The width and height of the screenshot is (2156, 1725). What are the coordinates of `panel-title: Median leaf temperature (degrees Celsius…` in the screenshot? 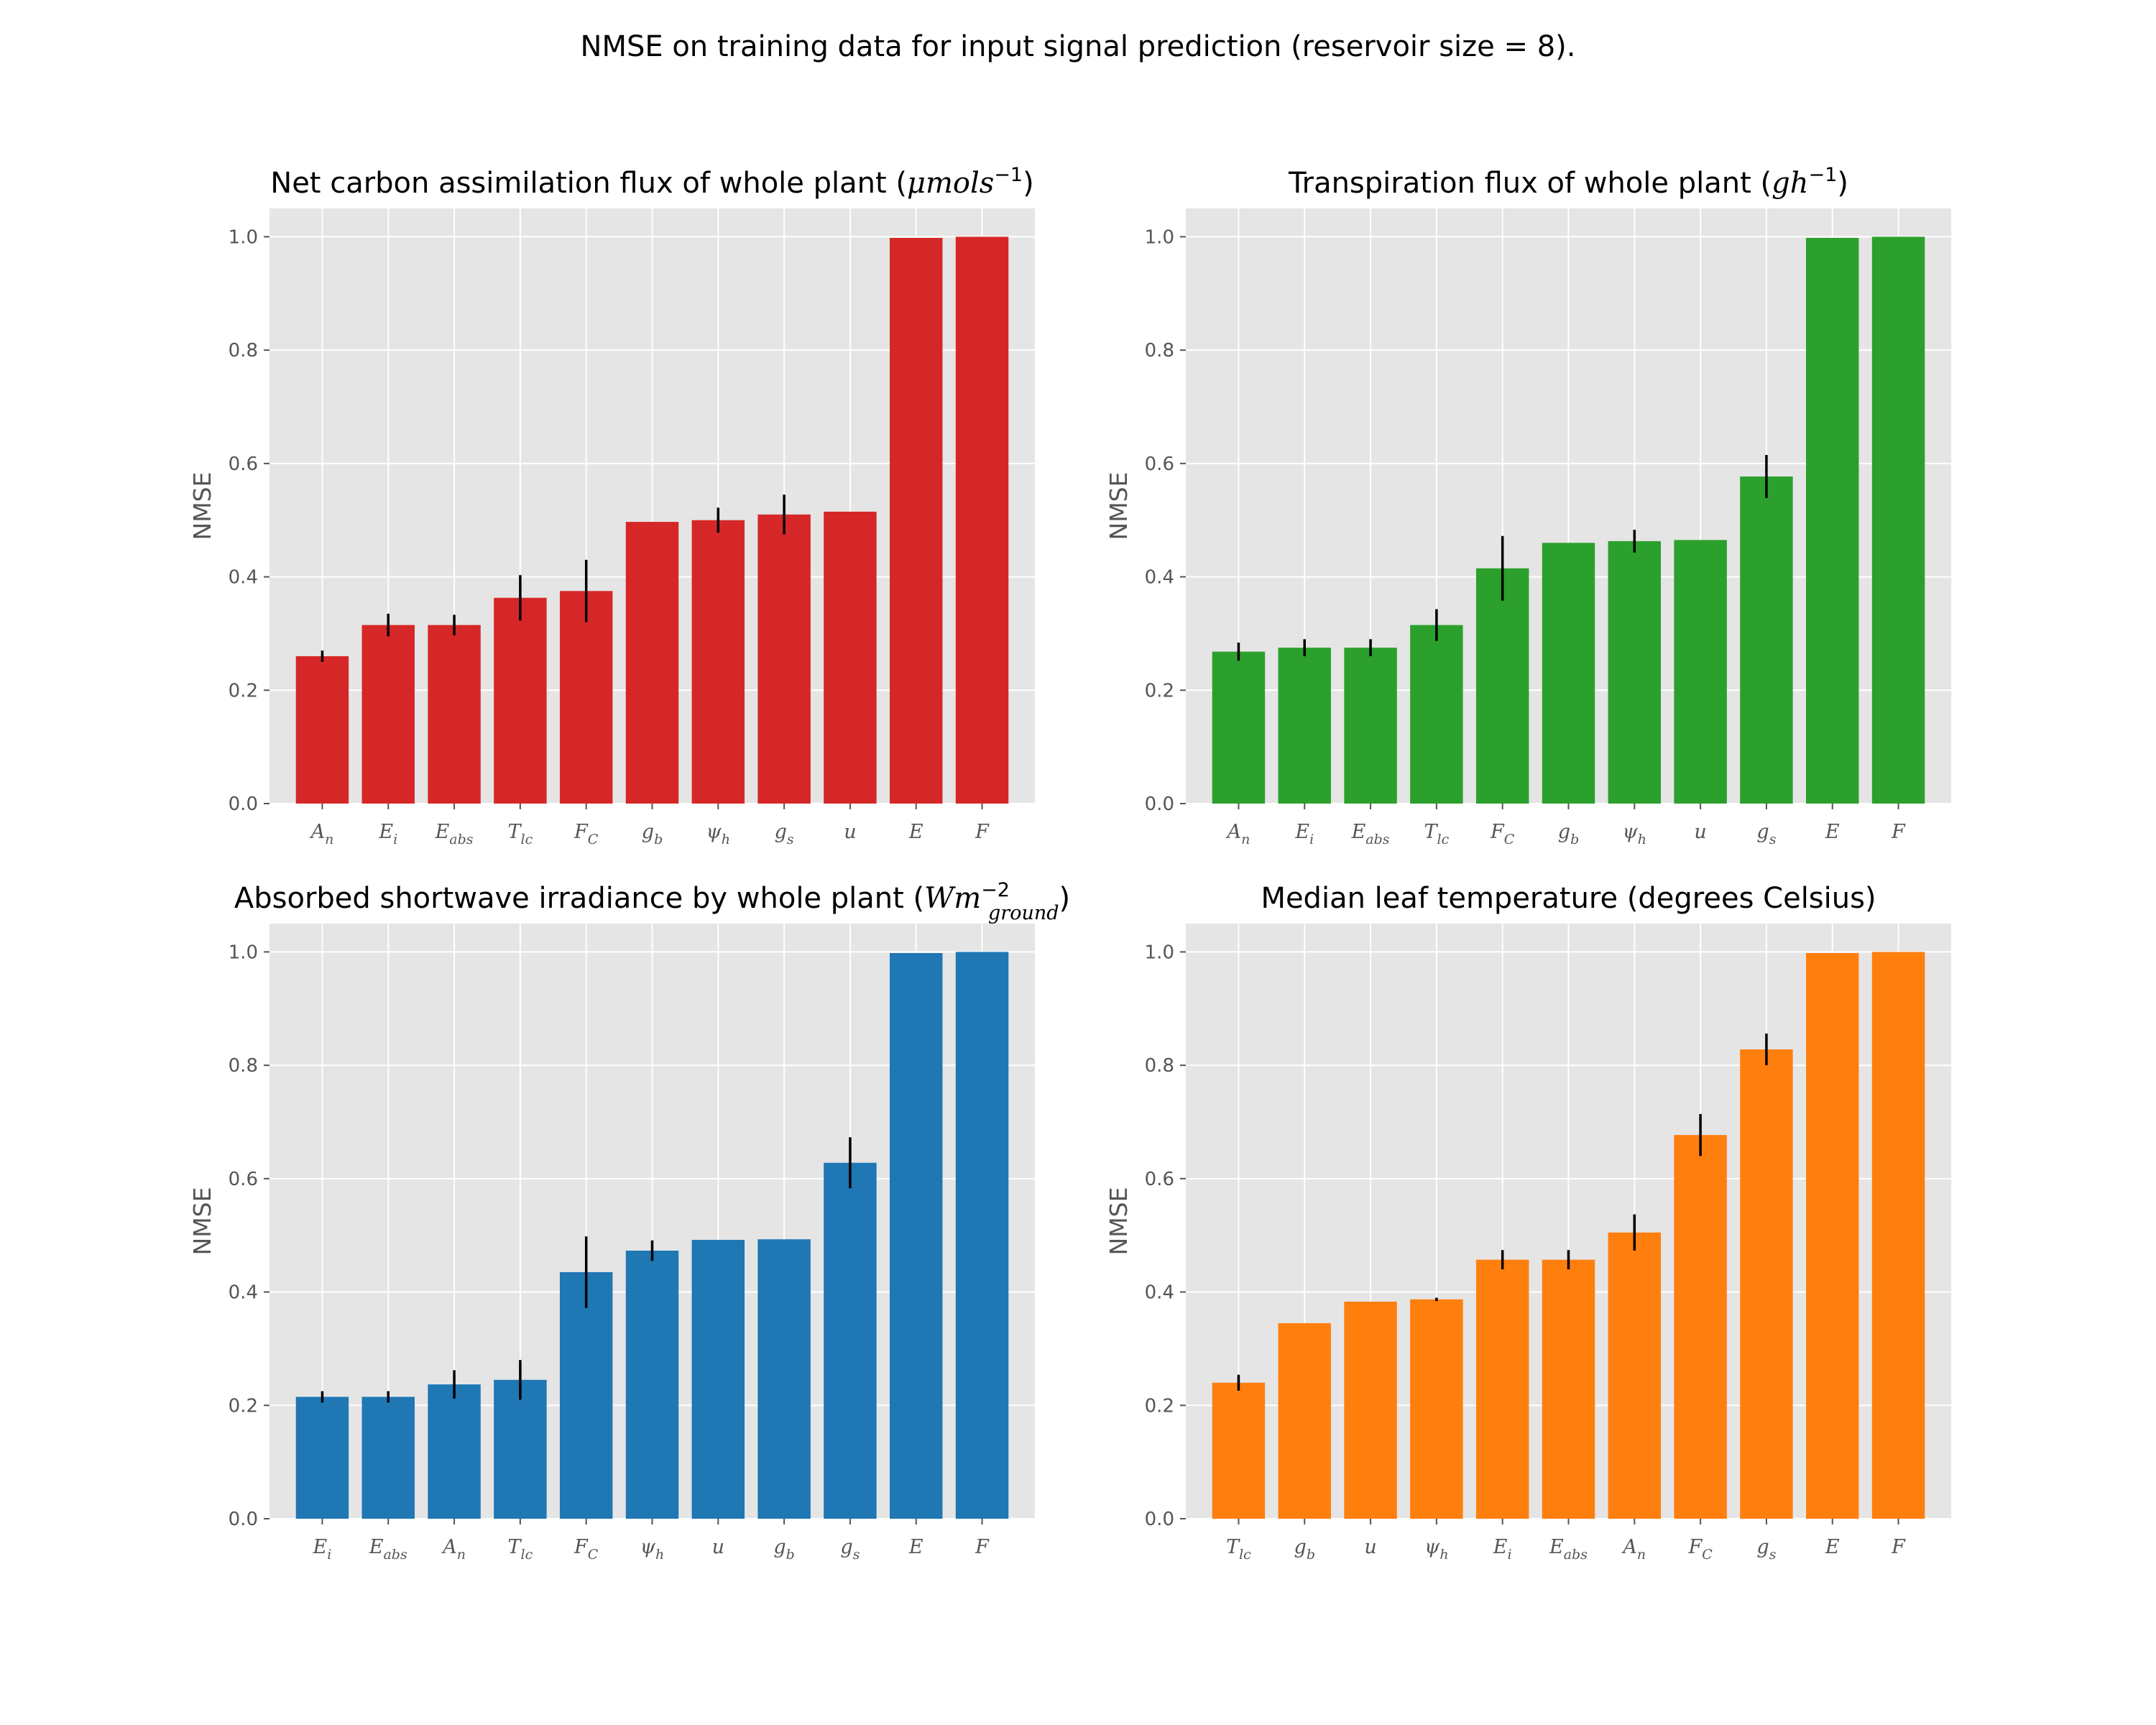 It's located at (1568, 898).